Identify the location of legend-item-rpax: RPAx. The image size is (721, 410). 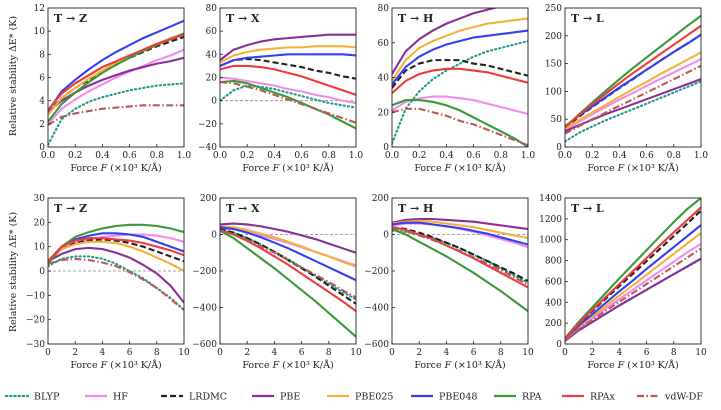
(589, 397).